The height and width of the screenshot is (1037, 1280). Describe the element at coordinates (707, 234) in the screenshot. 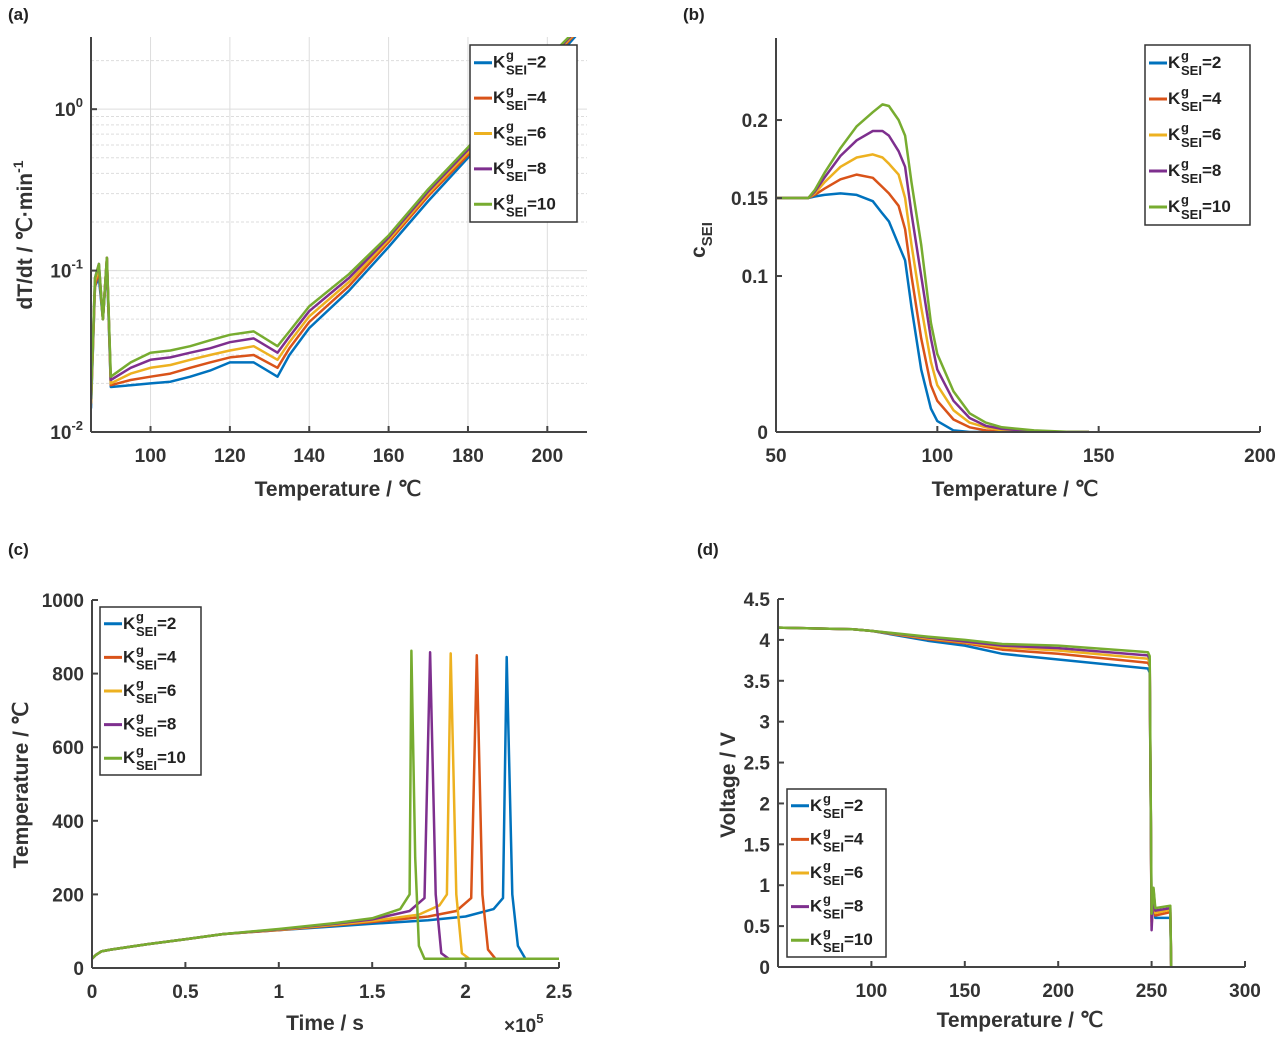

I see `y-label-subscript: SEI` at that location.